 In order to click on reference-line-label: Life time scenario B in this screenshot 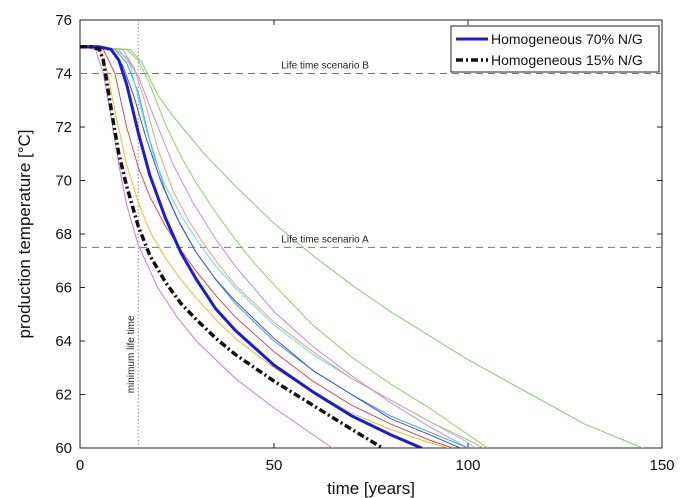, I will do `click(325, 66)`.